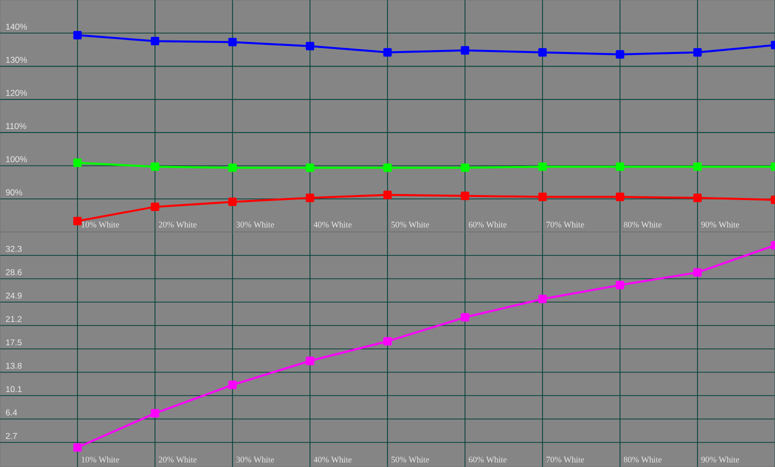 Image resolution: width=775 pixels, height=467 pixels. Describe the element at coordinates (14, 365) in the screenshot. I see `y-tick-label: 13.8` at that location.